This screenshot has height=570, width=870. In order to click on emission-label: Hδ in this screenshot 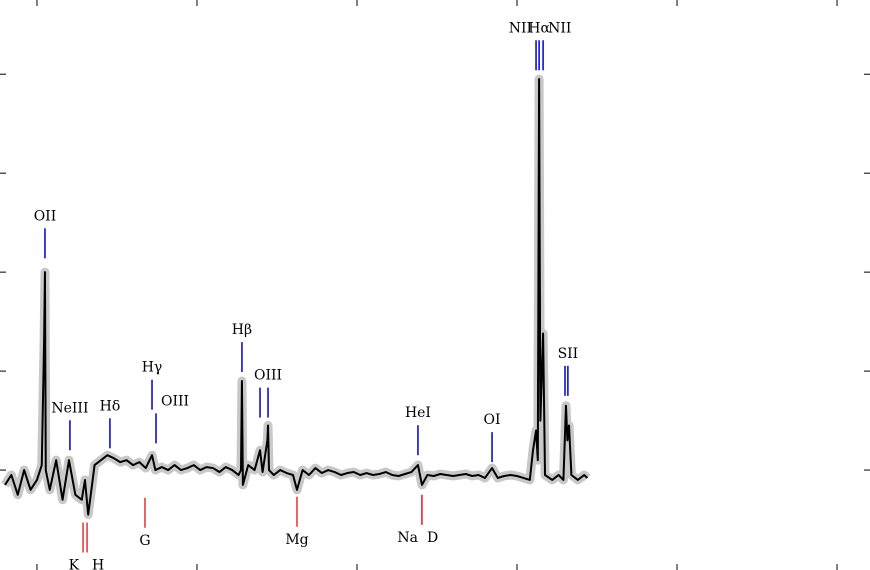, I will do `click(110, 406)`.